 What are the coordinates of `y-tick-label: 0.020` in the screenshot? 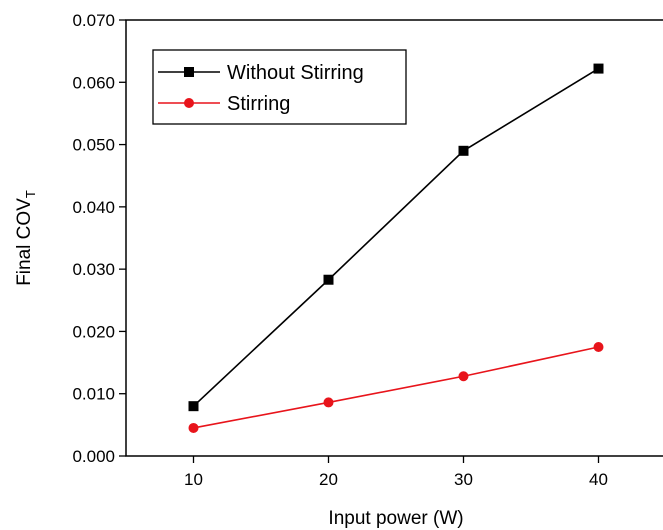 It's located at (93, 331).